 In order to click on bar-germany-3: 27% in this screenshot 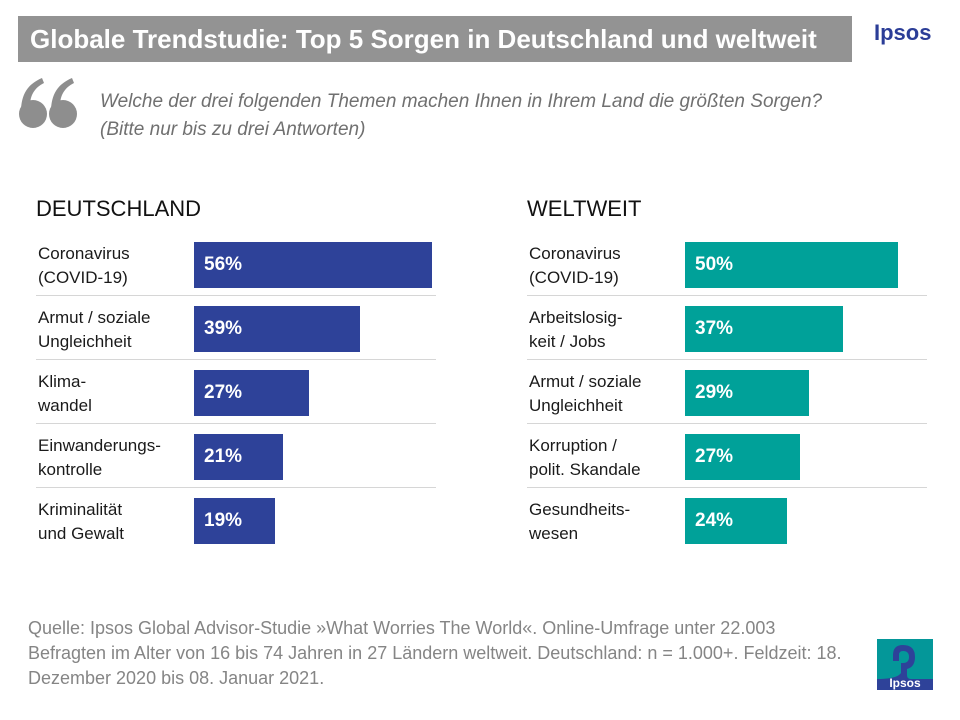, I will do `click(251, 393)`.